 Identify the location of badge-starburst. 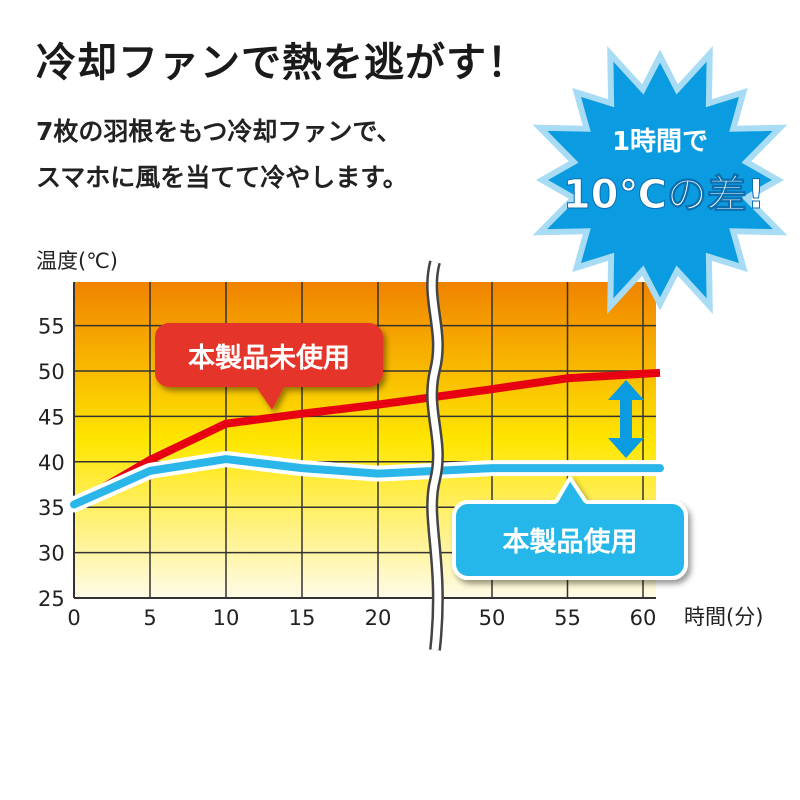
(660, 180).